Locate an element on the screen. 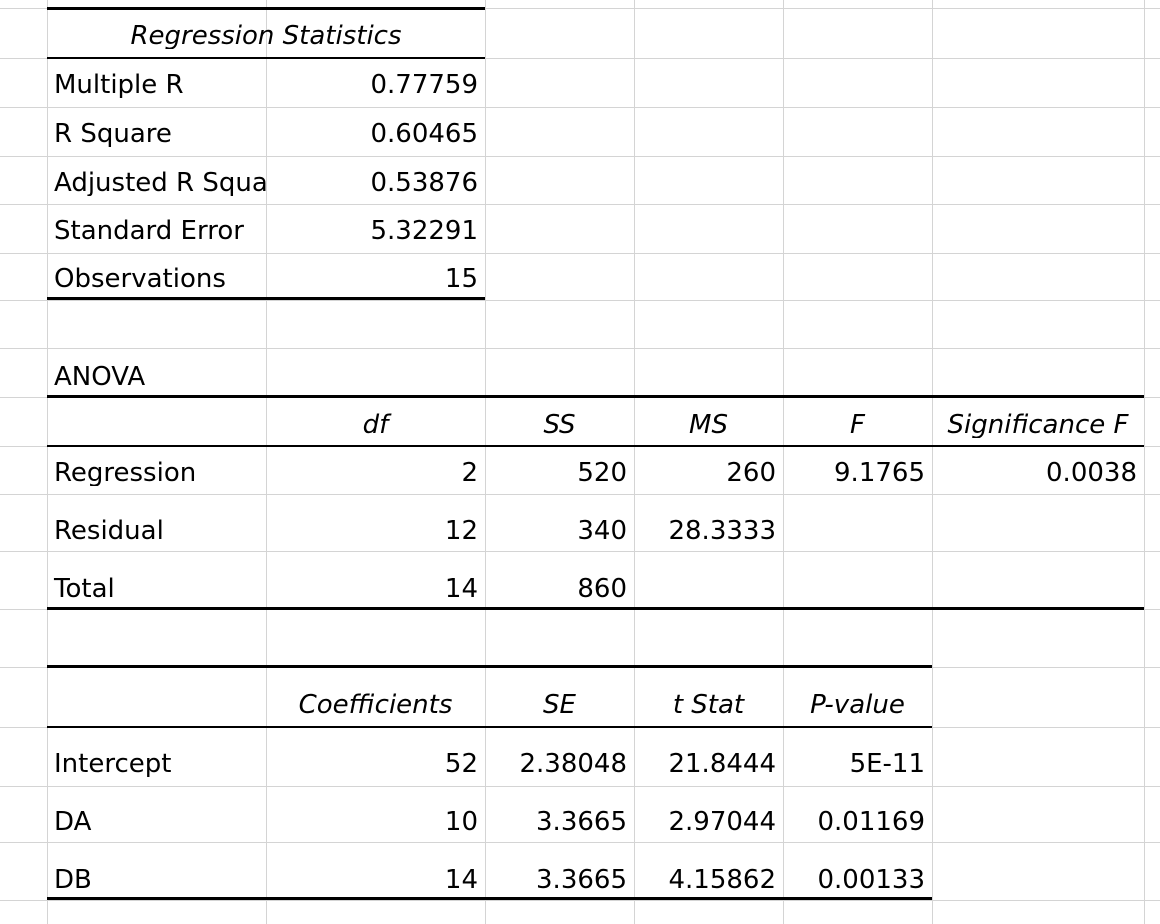 The image size is (1160, 924). stat-label: Standard Error is located at coordinates (156, 231).